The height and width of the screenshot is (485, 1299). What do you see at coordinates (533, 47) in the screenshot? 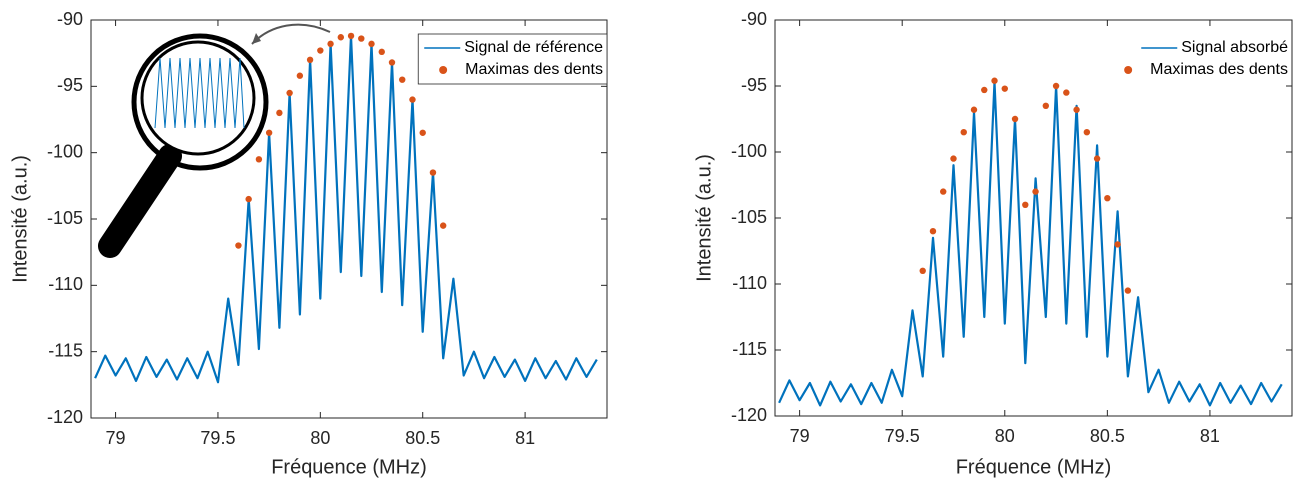
I see `legend-label: Signal de référence` at bounding box center [533, 47].